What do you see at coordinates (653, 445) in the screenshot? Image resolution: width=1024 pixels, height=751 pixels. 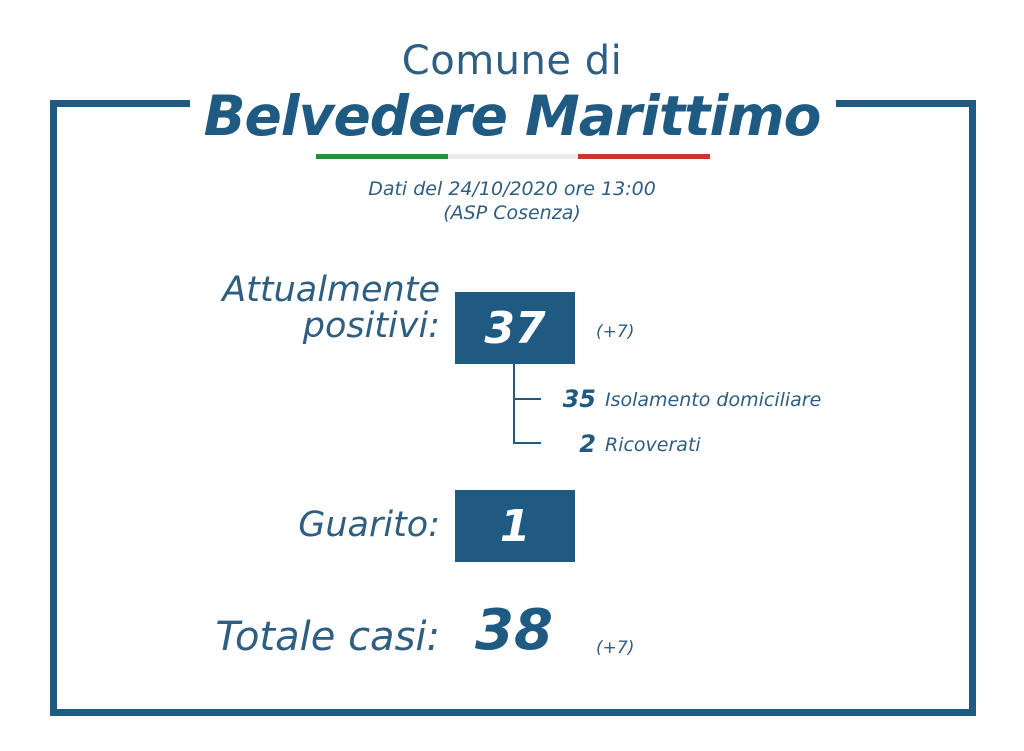 I see `hospitalized-label: Ricoverati` at bounding box center [653, 445].